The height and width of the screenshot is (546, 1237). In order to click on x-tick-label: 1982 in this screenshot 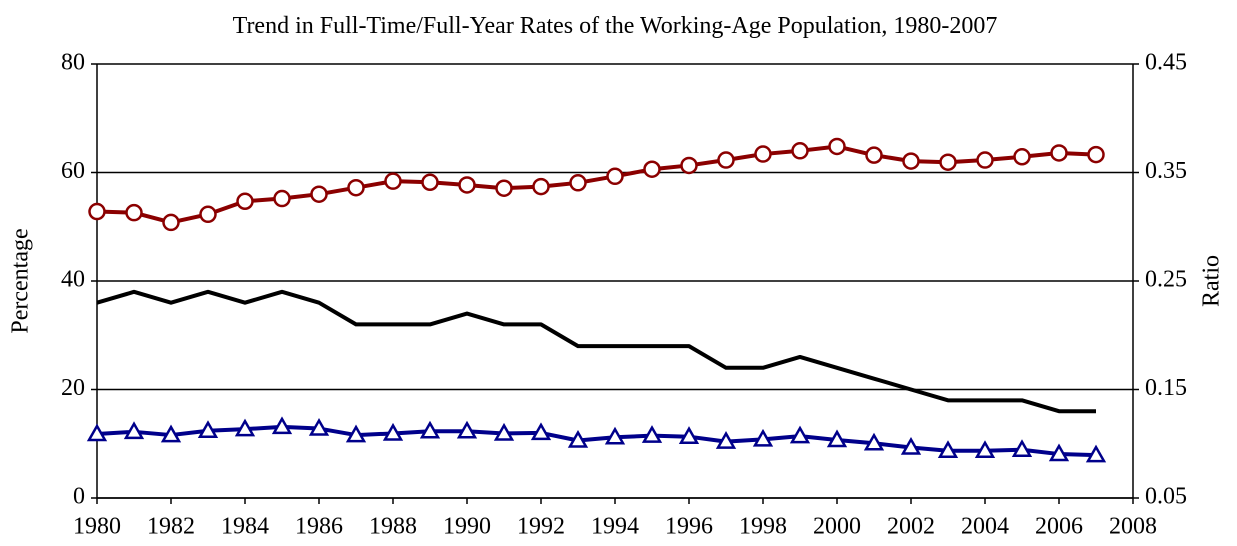, I will do `click(171, 527)`.